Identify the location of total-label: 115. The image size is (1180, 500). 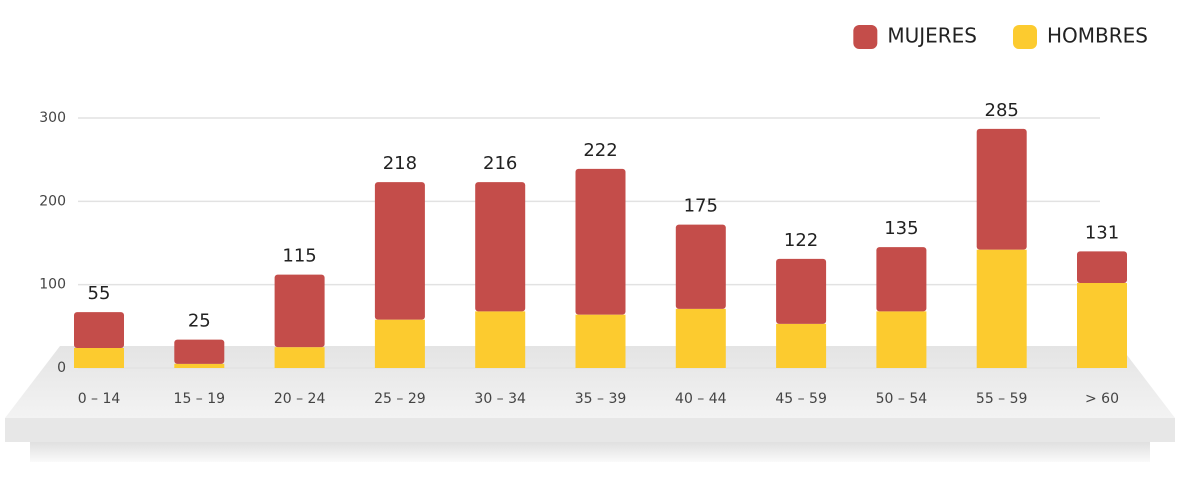
(299, 256).